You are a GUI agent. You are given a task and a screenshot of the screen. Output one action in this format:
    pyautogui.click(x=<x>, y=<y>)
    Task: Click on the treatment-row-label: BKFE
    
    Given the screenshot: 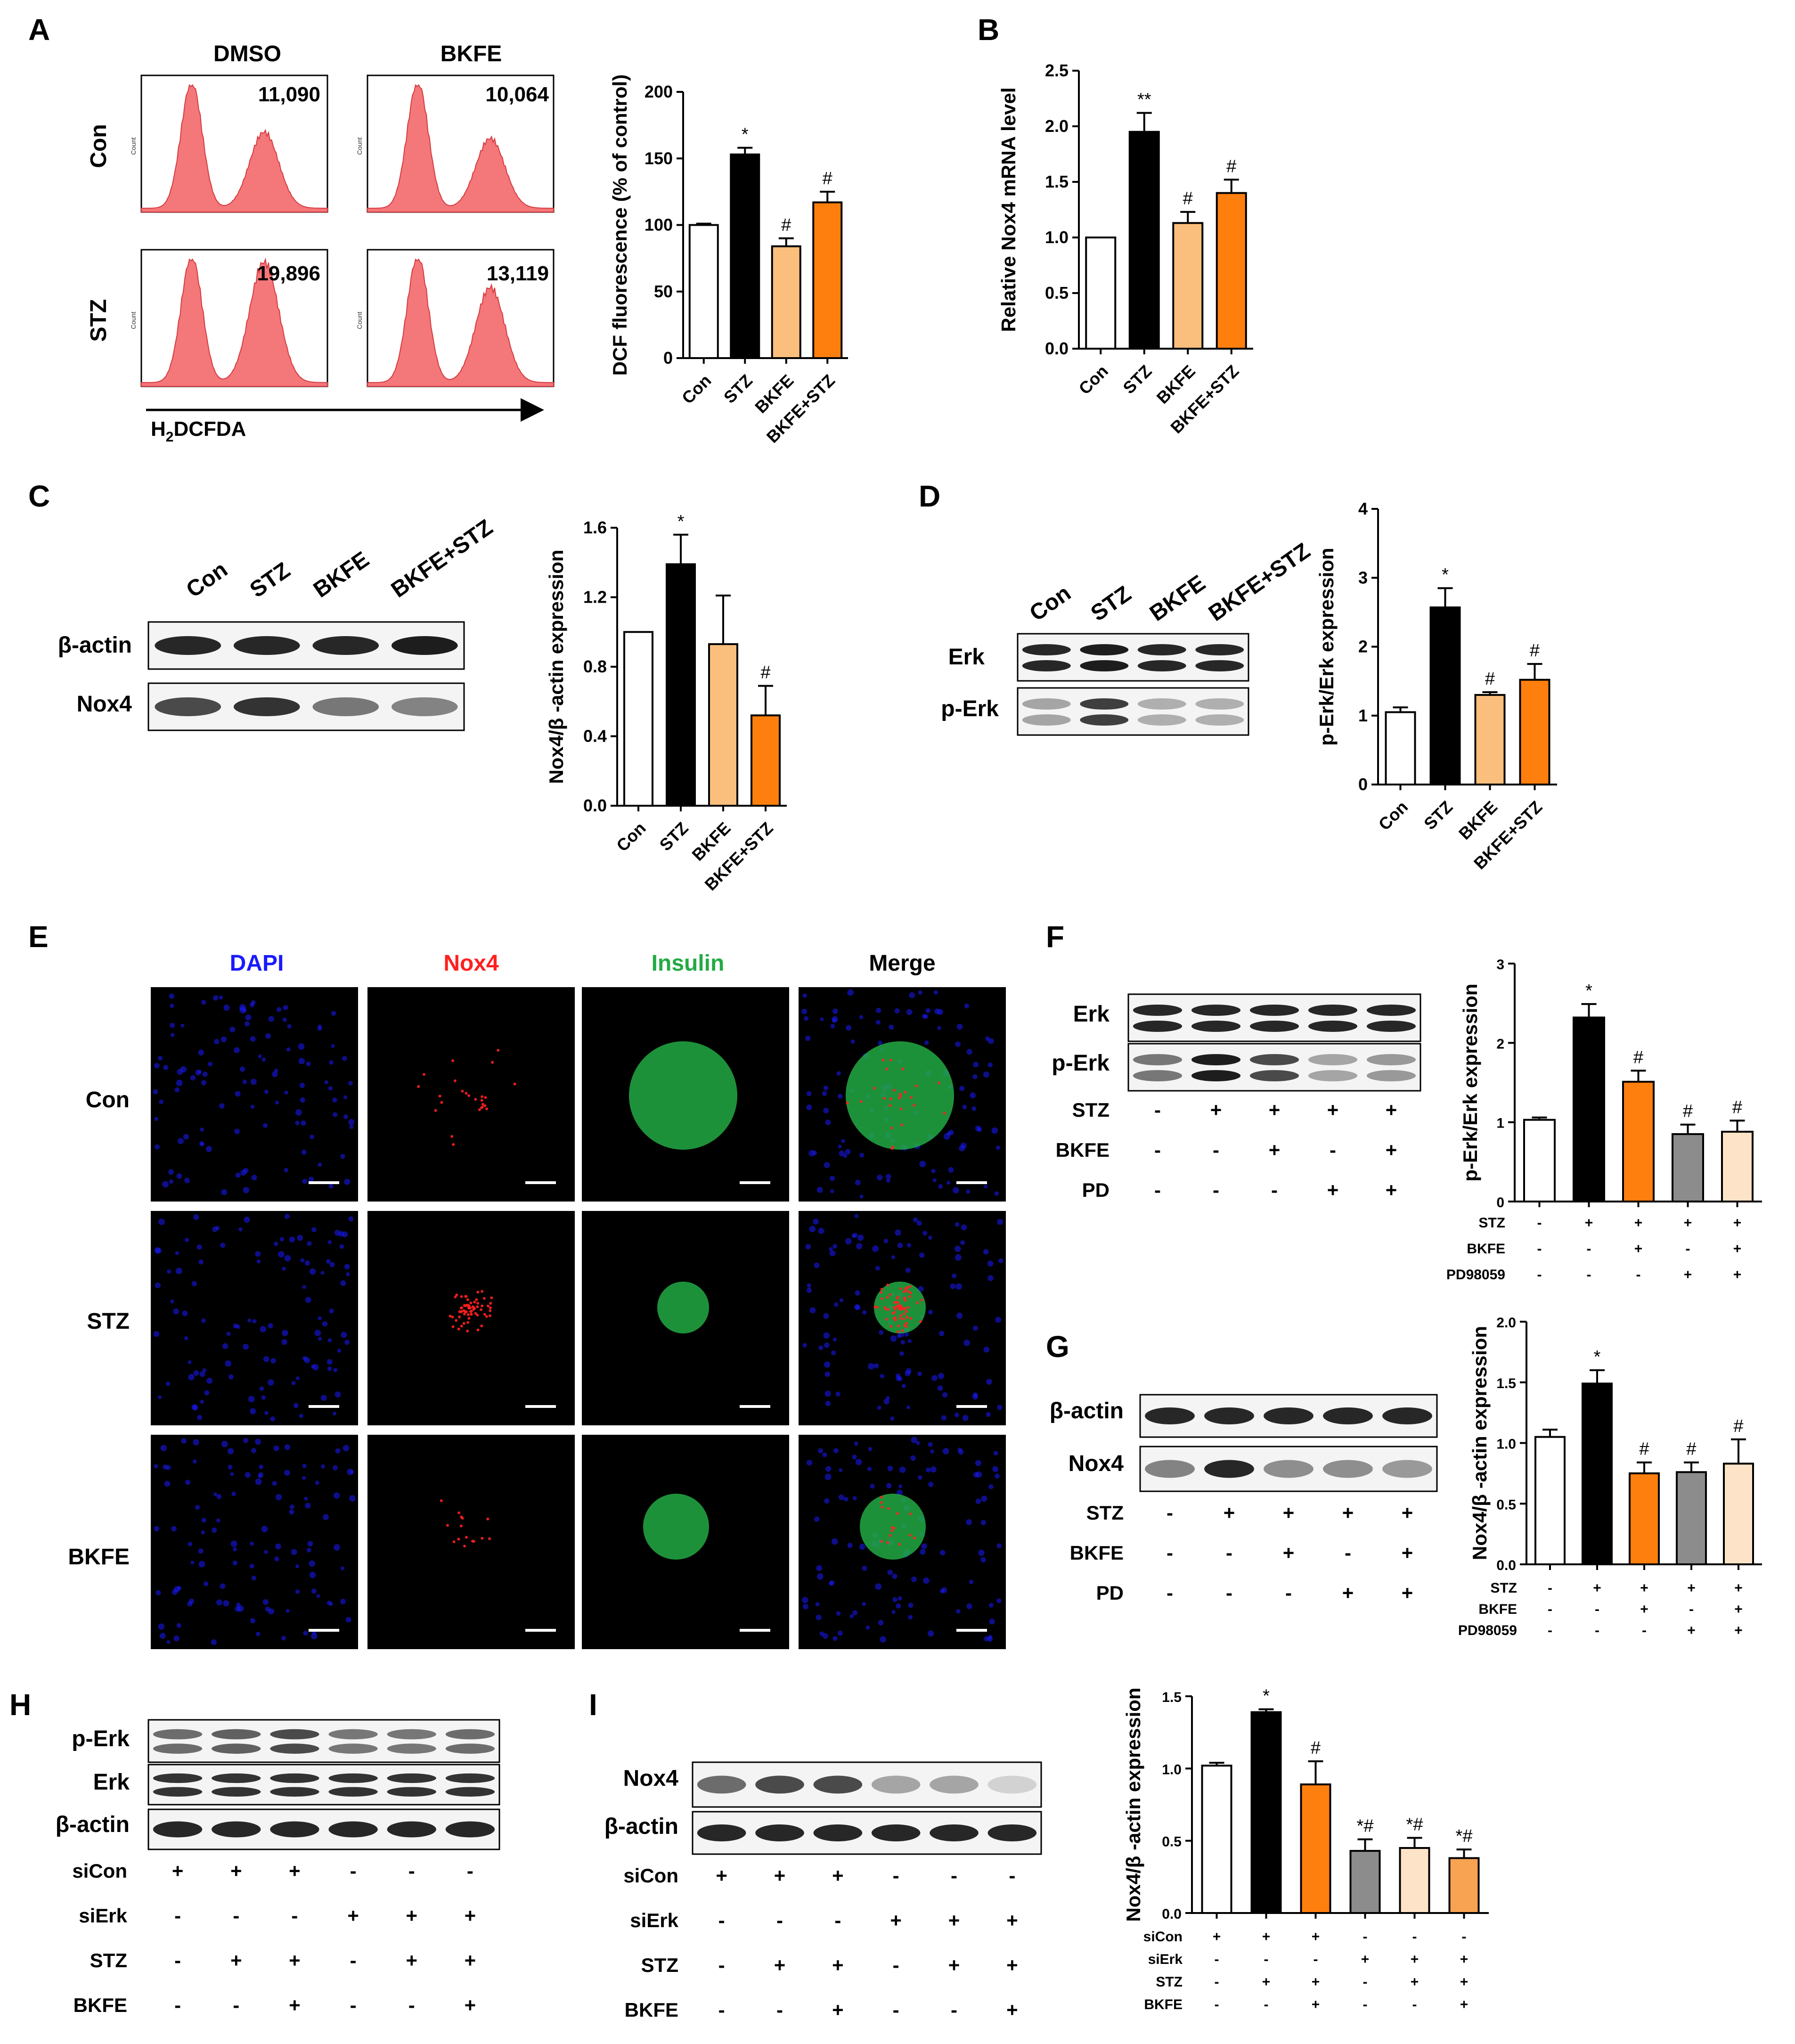 What is the action you would take?
    pyautogui.click(x=100, y=2005)
    